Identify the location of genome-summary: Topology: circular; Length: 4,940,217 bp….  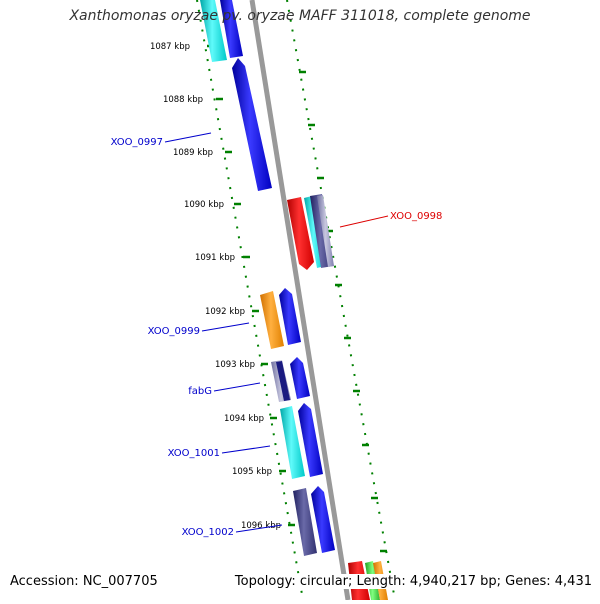
(412, 581).